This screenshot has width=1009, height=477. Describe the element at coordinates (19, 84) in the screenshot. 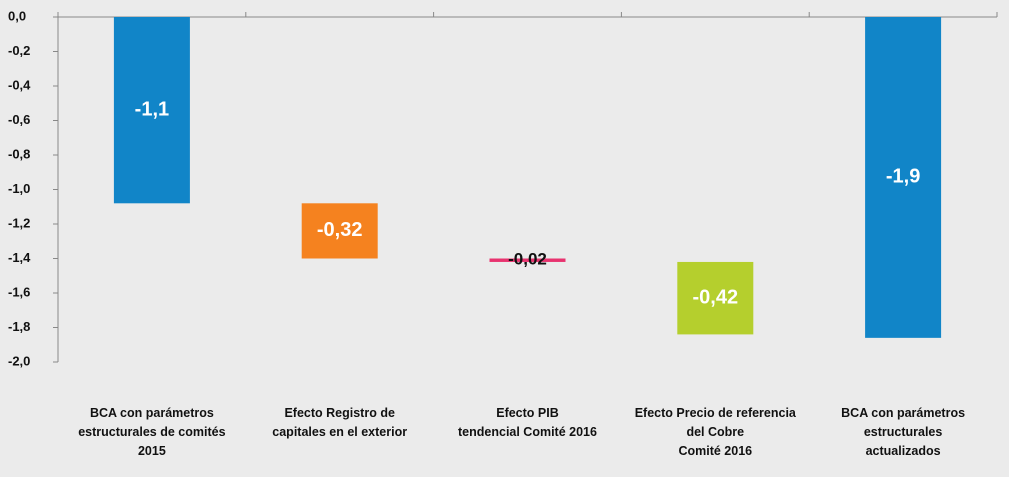

I see `y-tick-label: -0,4` at that location.